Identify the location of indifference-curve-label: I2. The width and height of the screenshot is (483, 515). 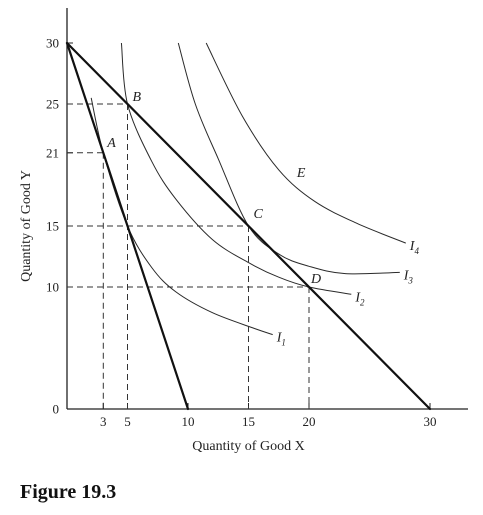
(359, 298).